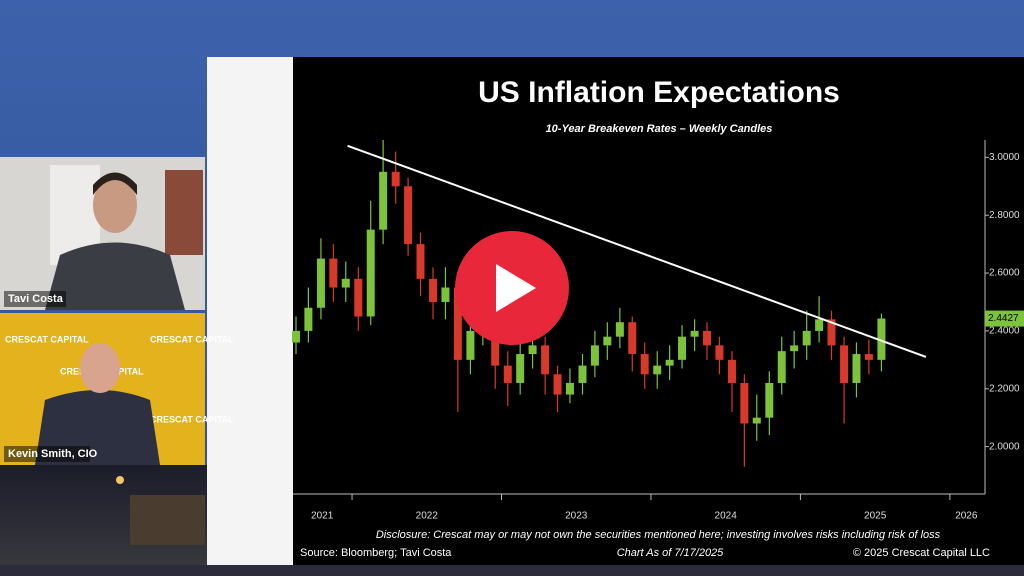  What do you see at coordinates (512, 570) in the screenshot?
I see `bottom-strip` at bounding box center [512, 570].